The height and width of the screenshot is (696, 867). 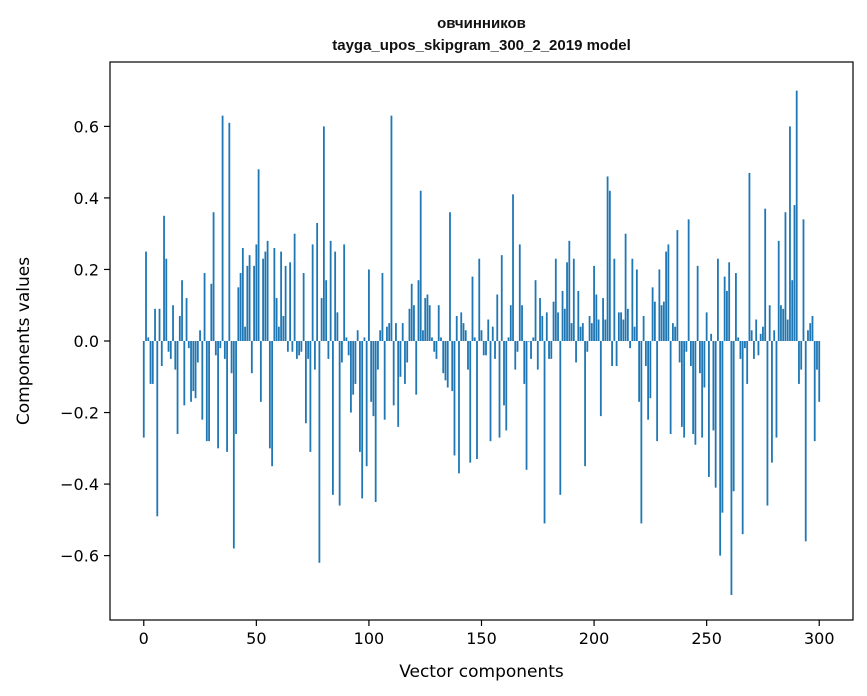 I want to click on x-axis-label: Vector components, so click(x=481, y=672).